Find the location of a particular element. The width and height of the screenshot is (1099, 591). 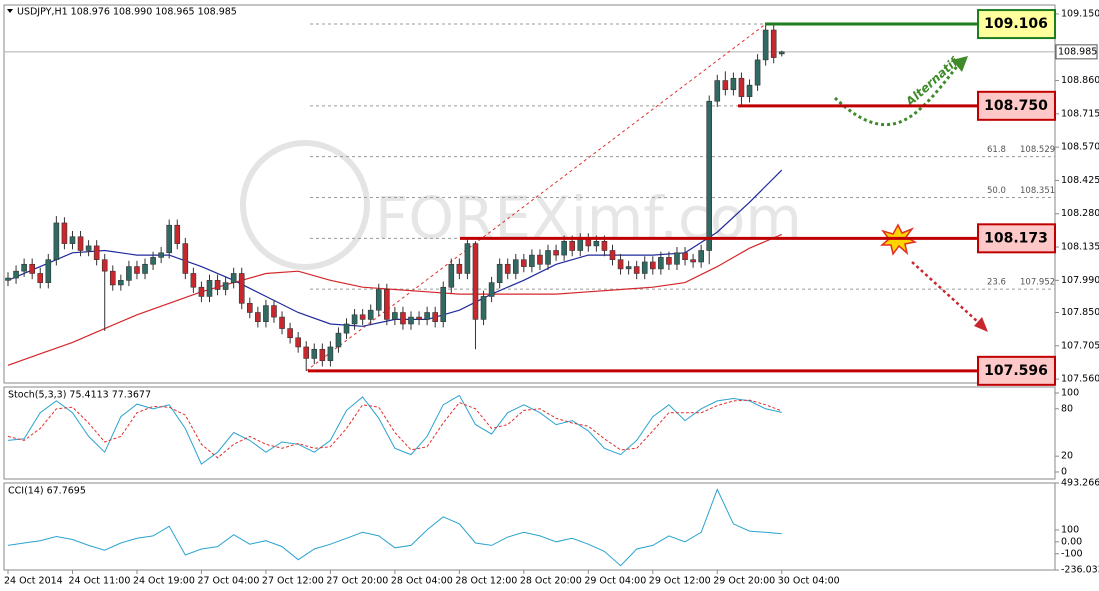

menu-triangle is located at coordinates (10, 11).